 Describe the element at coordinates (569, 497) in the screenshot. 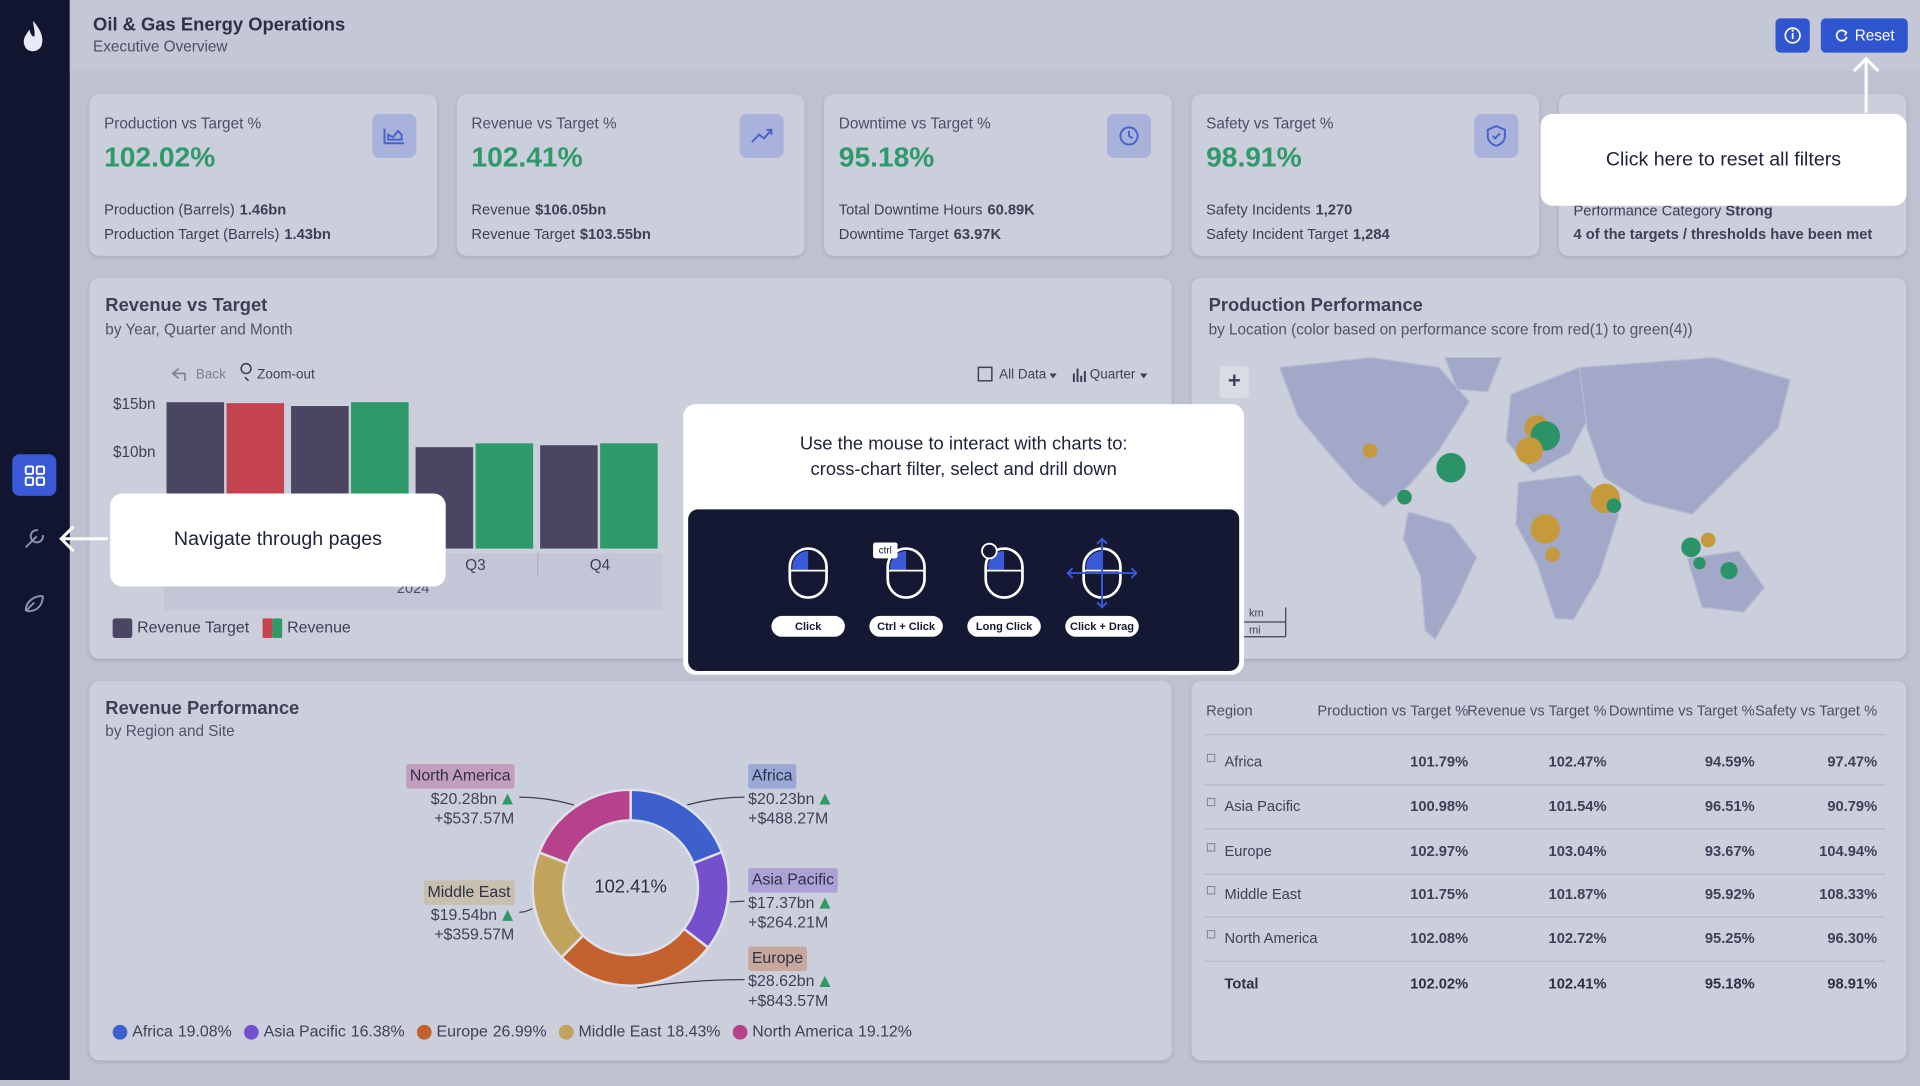

I see `bar` at that location.